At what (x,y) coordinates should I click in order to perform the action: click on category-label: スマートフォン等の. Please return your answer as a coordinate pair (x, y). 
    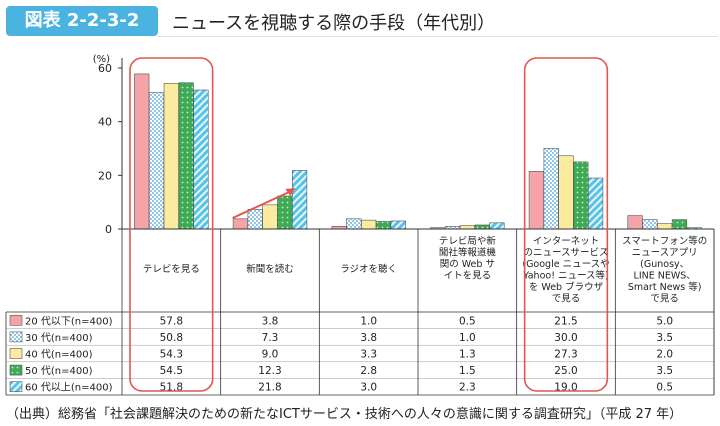
    Looking at the image, I should click on (664, 241).